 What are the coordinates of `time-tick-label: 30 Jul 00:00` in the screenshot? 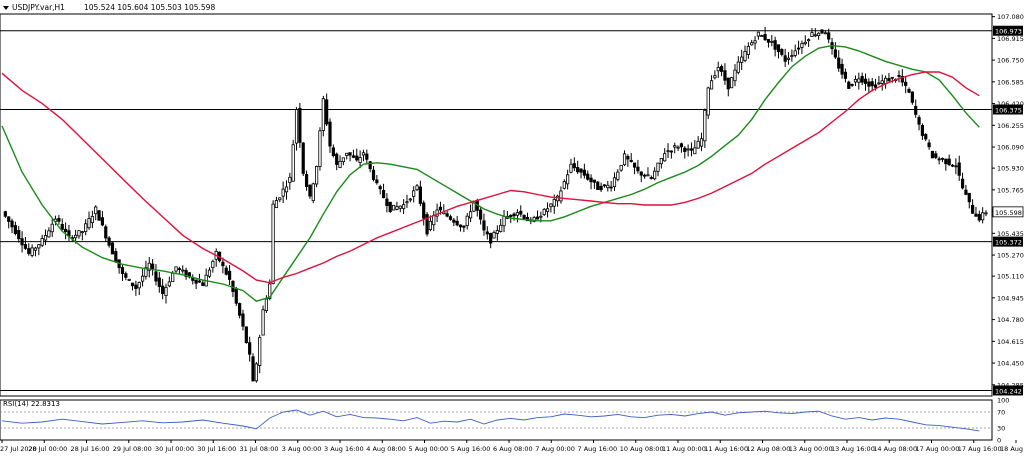 It's located at (174, 449).